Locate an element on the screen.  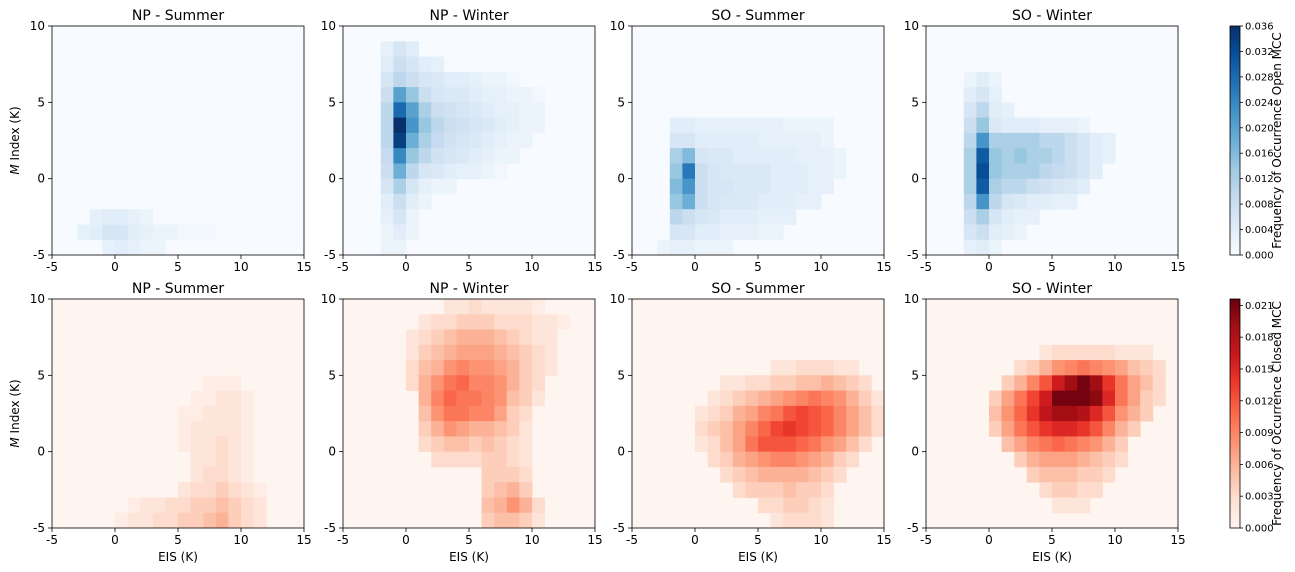
colorbar-tick-label: 0.028 is located at coordinates (1259, 77).